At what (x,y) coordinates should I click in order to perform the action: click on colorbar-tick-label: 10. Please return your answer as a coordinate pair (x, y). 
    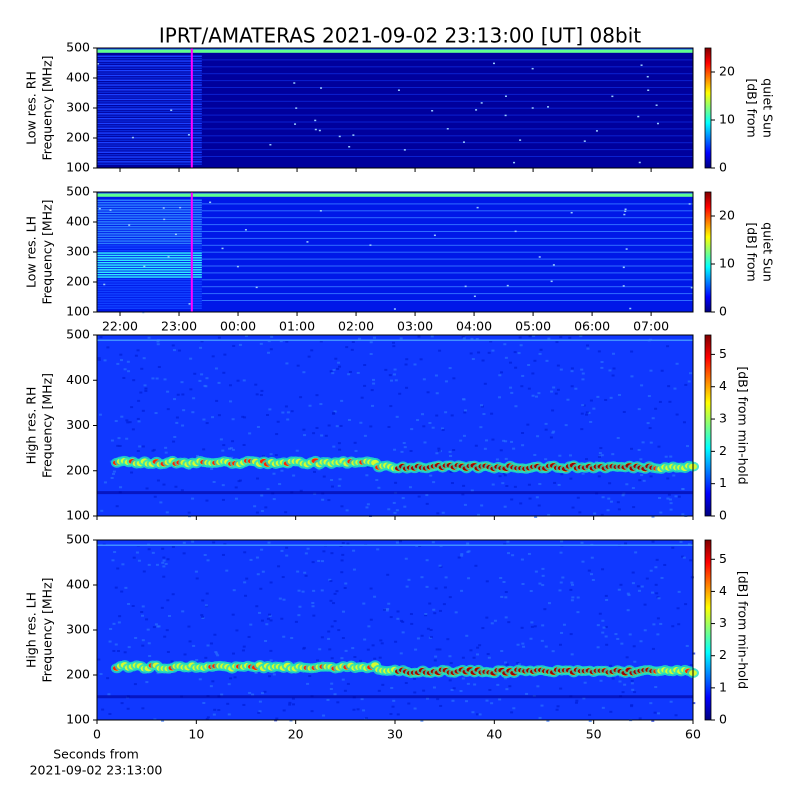
    Looking at the image, I should click on (727, 119).